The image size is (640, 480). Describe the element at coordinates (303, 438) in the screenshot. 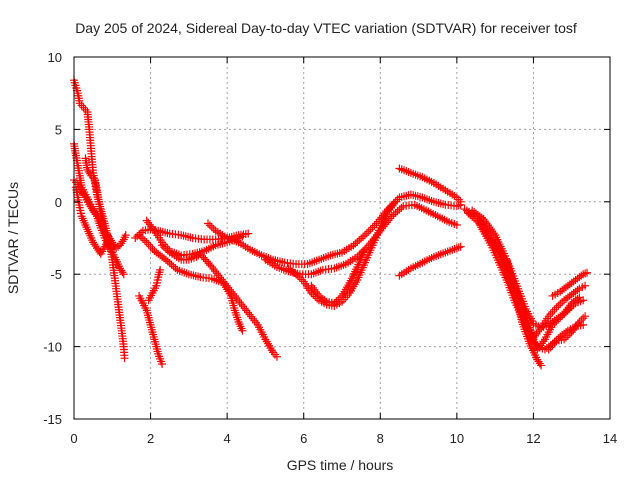

I see `x-tick-label: 6` at that location.